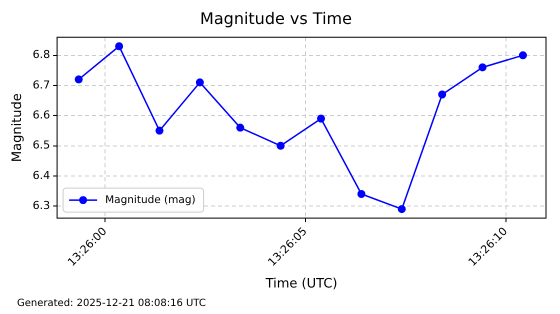 This screenshot has height=314, width=560. What do you see at coordinates (41, 175) in the screenshot?
I see `y-tick-label: 6.4` at bounding box center [41, 175].